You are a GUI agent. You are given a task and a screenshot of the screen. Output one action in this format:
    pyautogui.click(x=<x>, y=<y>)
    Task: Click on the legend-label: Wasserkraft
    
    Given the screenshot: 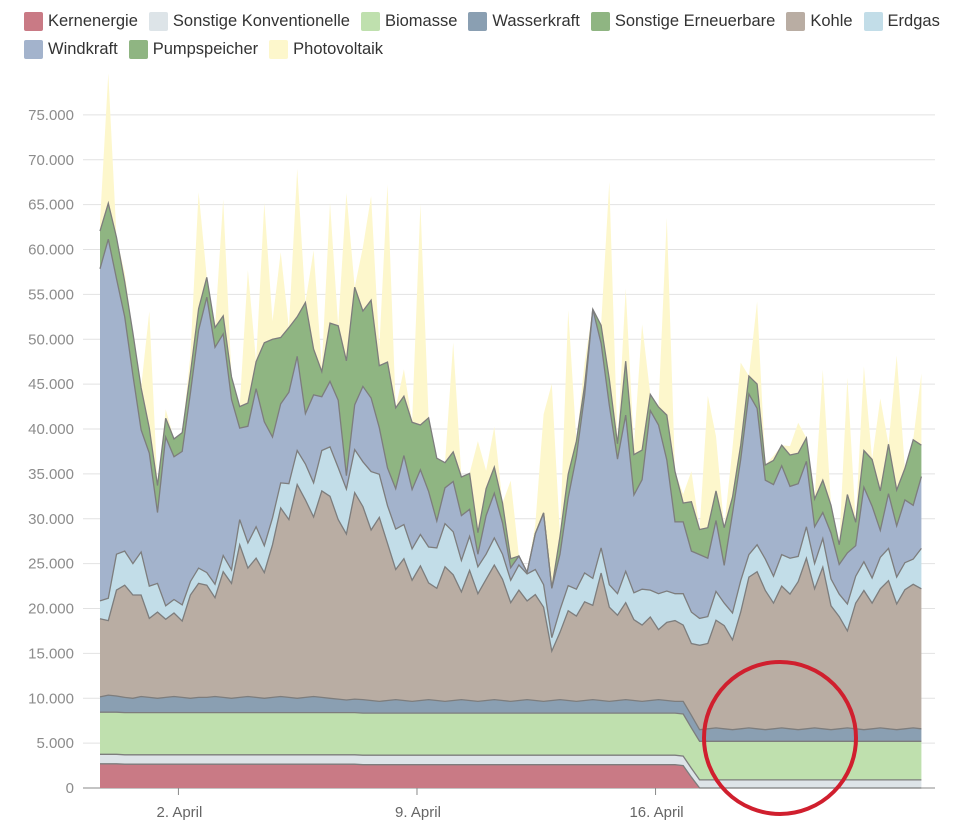 What is the action you would take?
    pyautogui.click(x=536, y=20)
    